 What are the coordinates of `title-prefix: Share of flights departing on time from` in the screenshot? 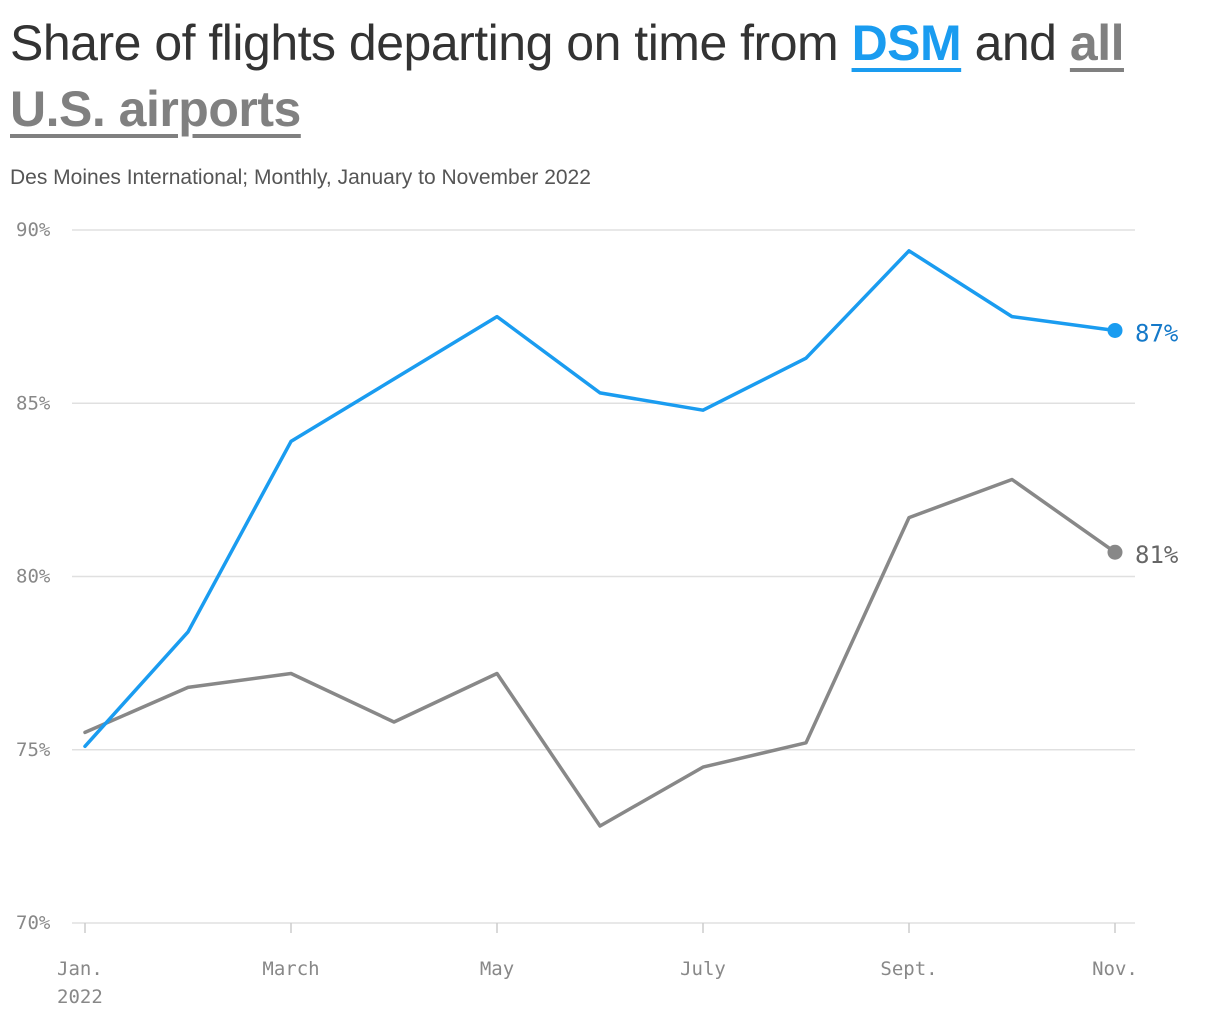 It's located at (431, 43).